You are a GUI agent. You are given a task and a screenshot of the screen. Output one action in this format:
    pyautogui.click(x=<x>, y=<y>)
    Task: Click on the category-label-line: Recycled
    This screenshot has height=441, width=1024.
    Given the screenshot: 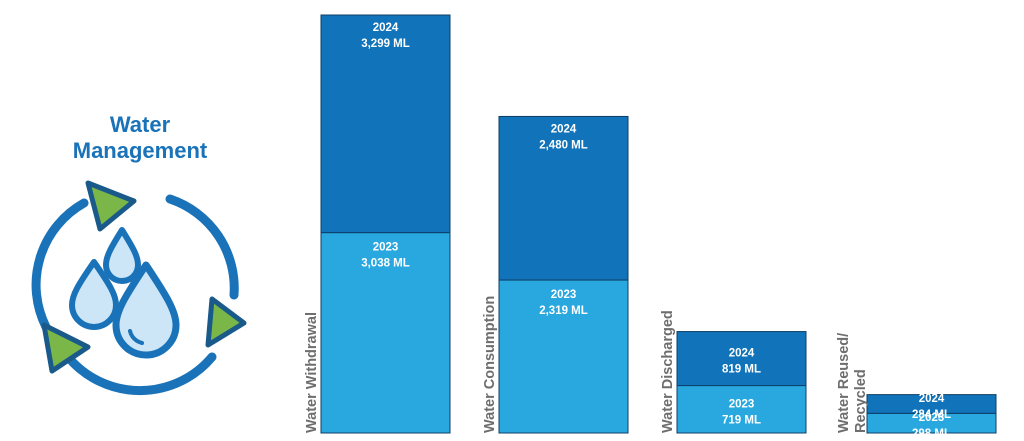 What is the action you would take?
    pyautogui.click(x=861, y=401)
    